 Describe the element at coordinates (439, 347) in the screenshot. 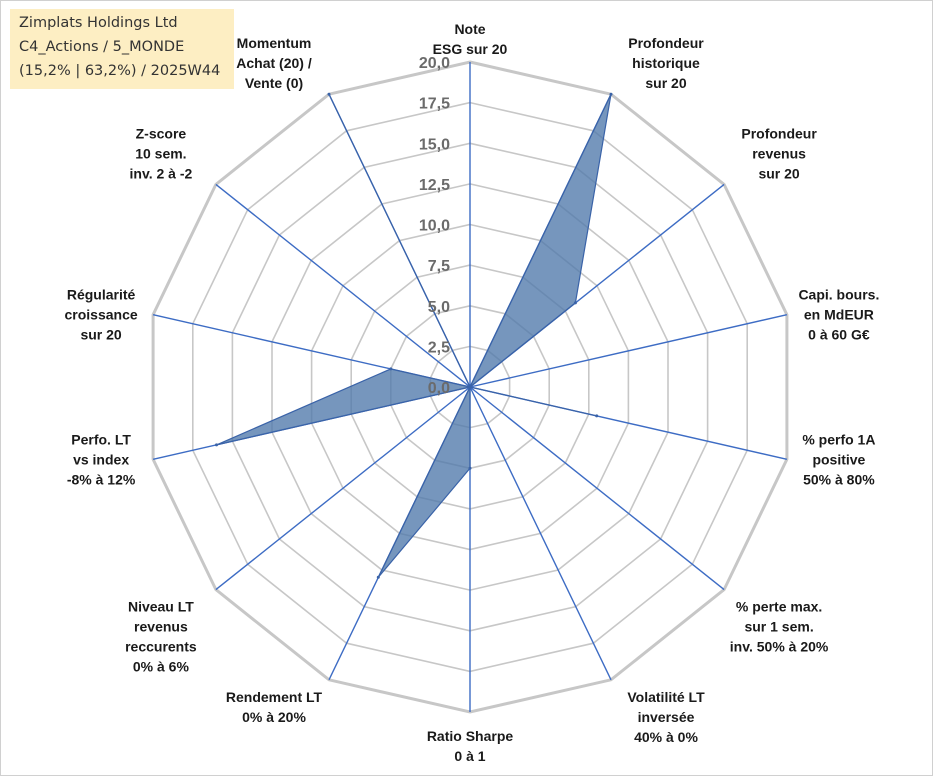

I see `tick-label: 2,5` at that location.